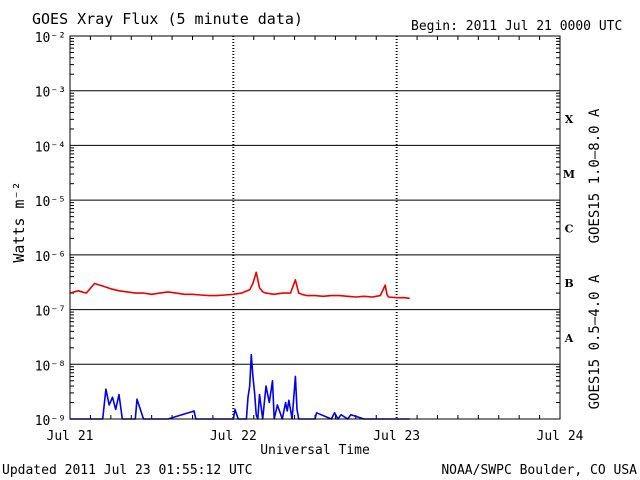 The width and height of the screenshot is (640, 480). Describe the element at coordinates (127, 470) in the screenshot. I see `updated-time: Updated 2011 Jul 23 01:55:12 UTC` at that location.